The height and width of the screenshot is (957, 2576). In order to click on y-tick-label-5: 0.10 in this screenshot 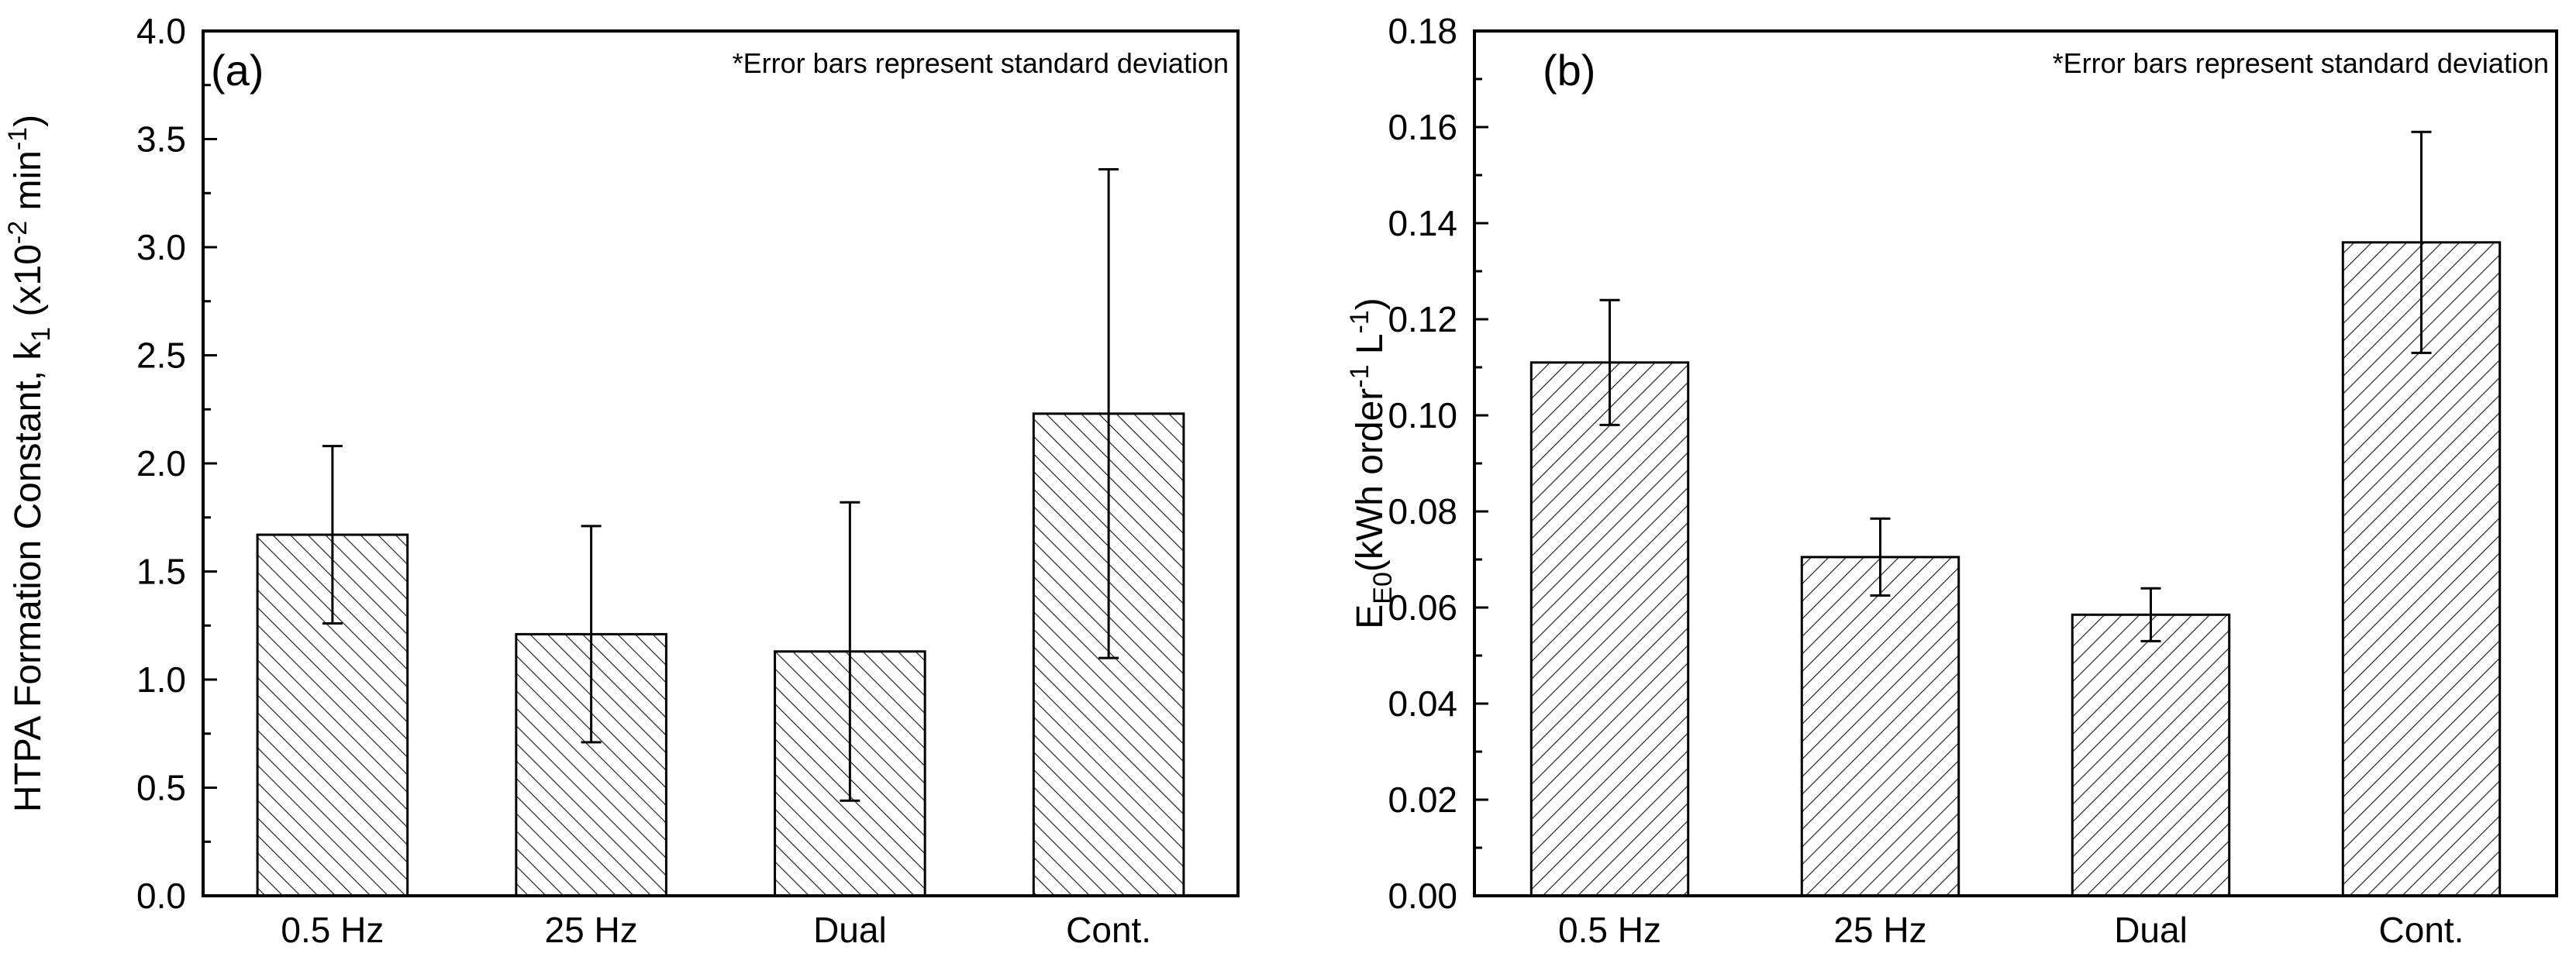, I will do `click(1422, 415)`.